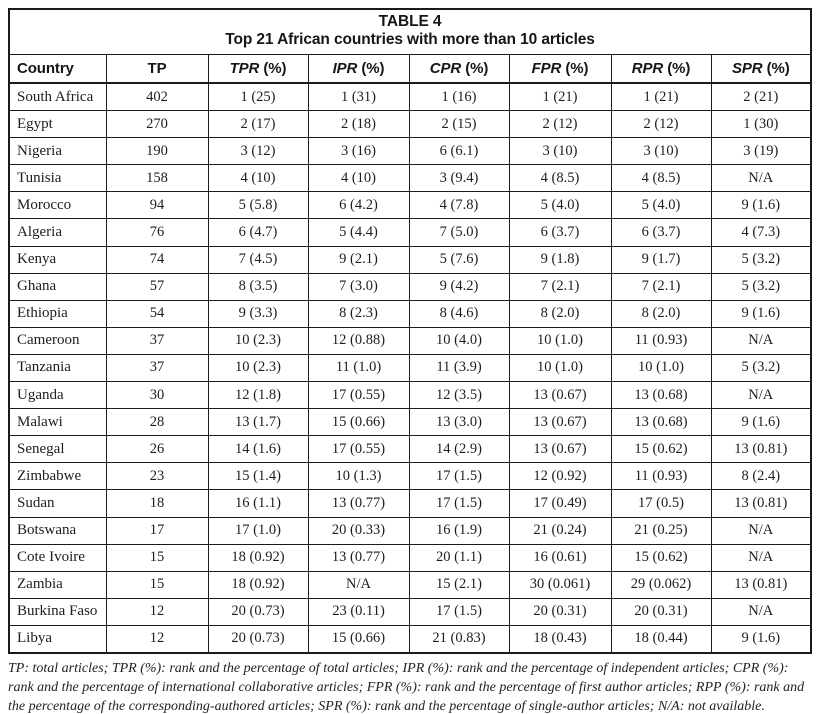  What do you see at coordinates (560, 69) in the screenshot?
I see `column-header-fpr: FPR (%)` at bounding box center [560, 69].